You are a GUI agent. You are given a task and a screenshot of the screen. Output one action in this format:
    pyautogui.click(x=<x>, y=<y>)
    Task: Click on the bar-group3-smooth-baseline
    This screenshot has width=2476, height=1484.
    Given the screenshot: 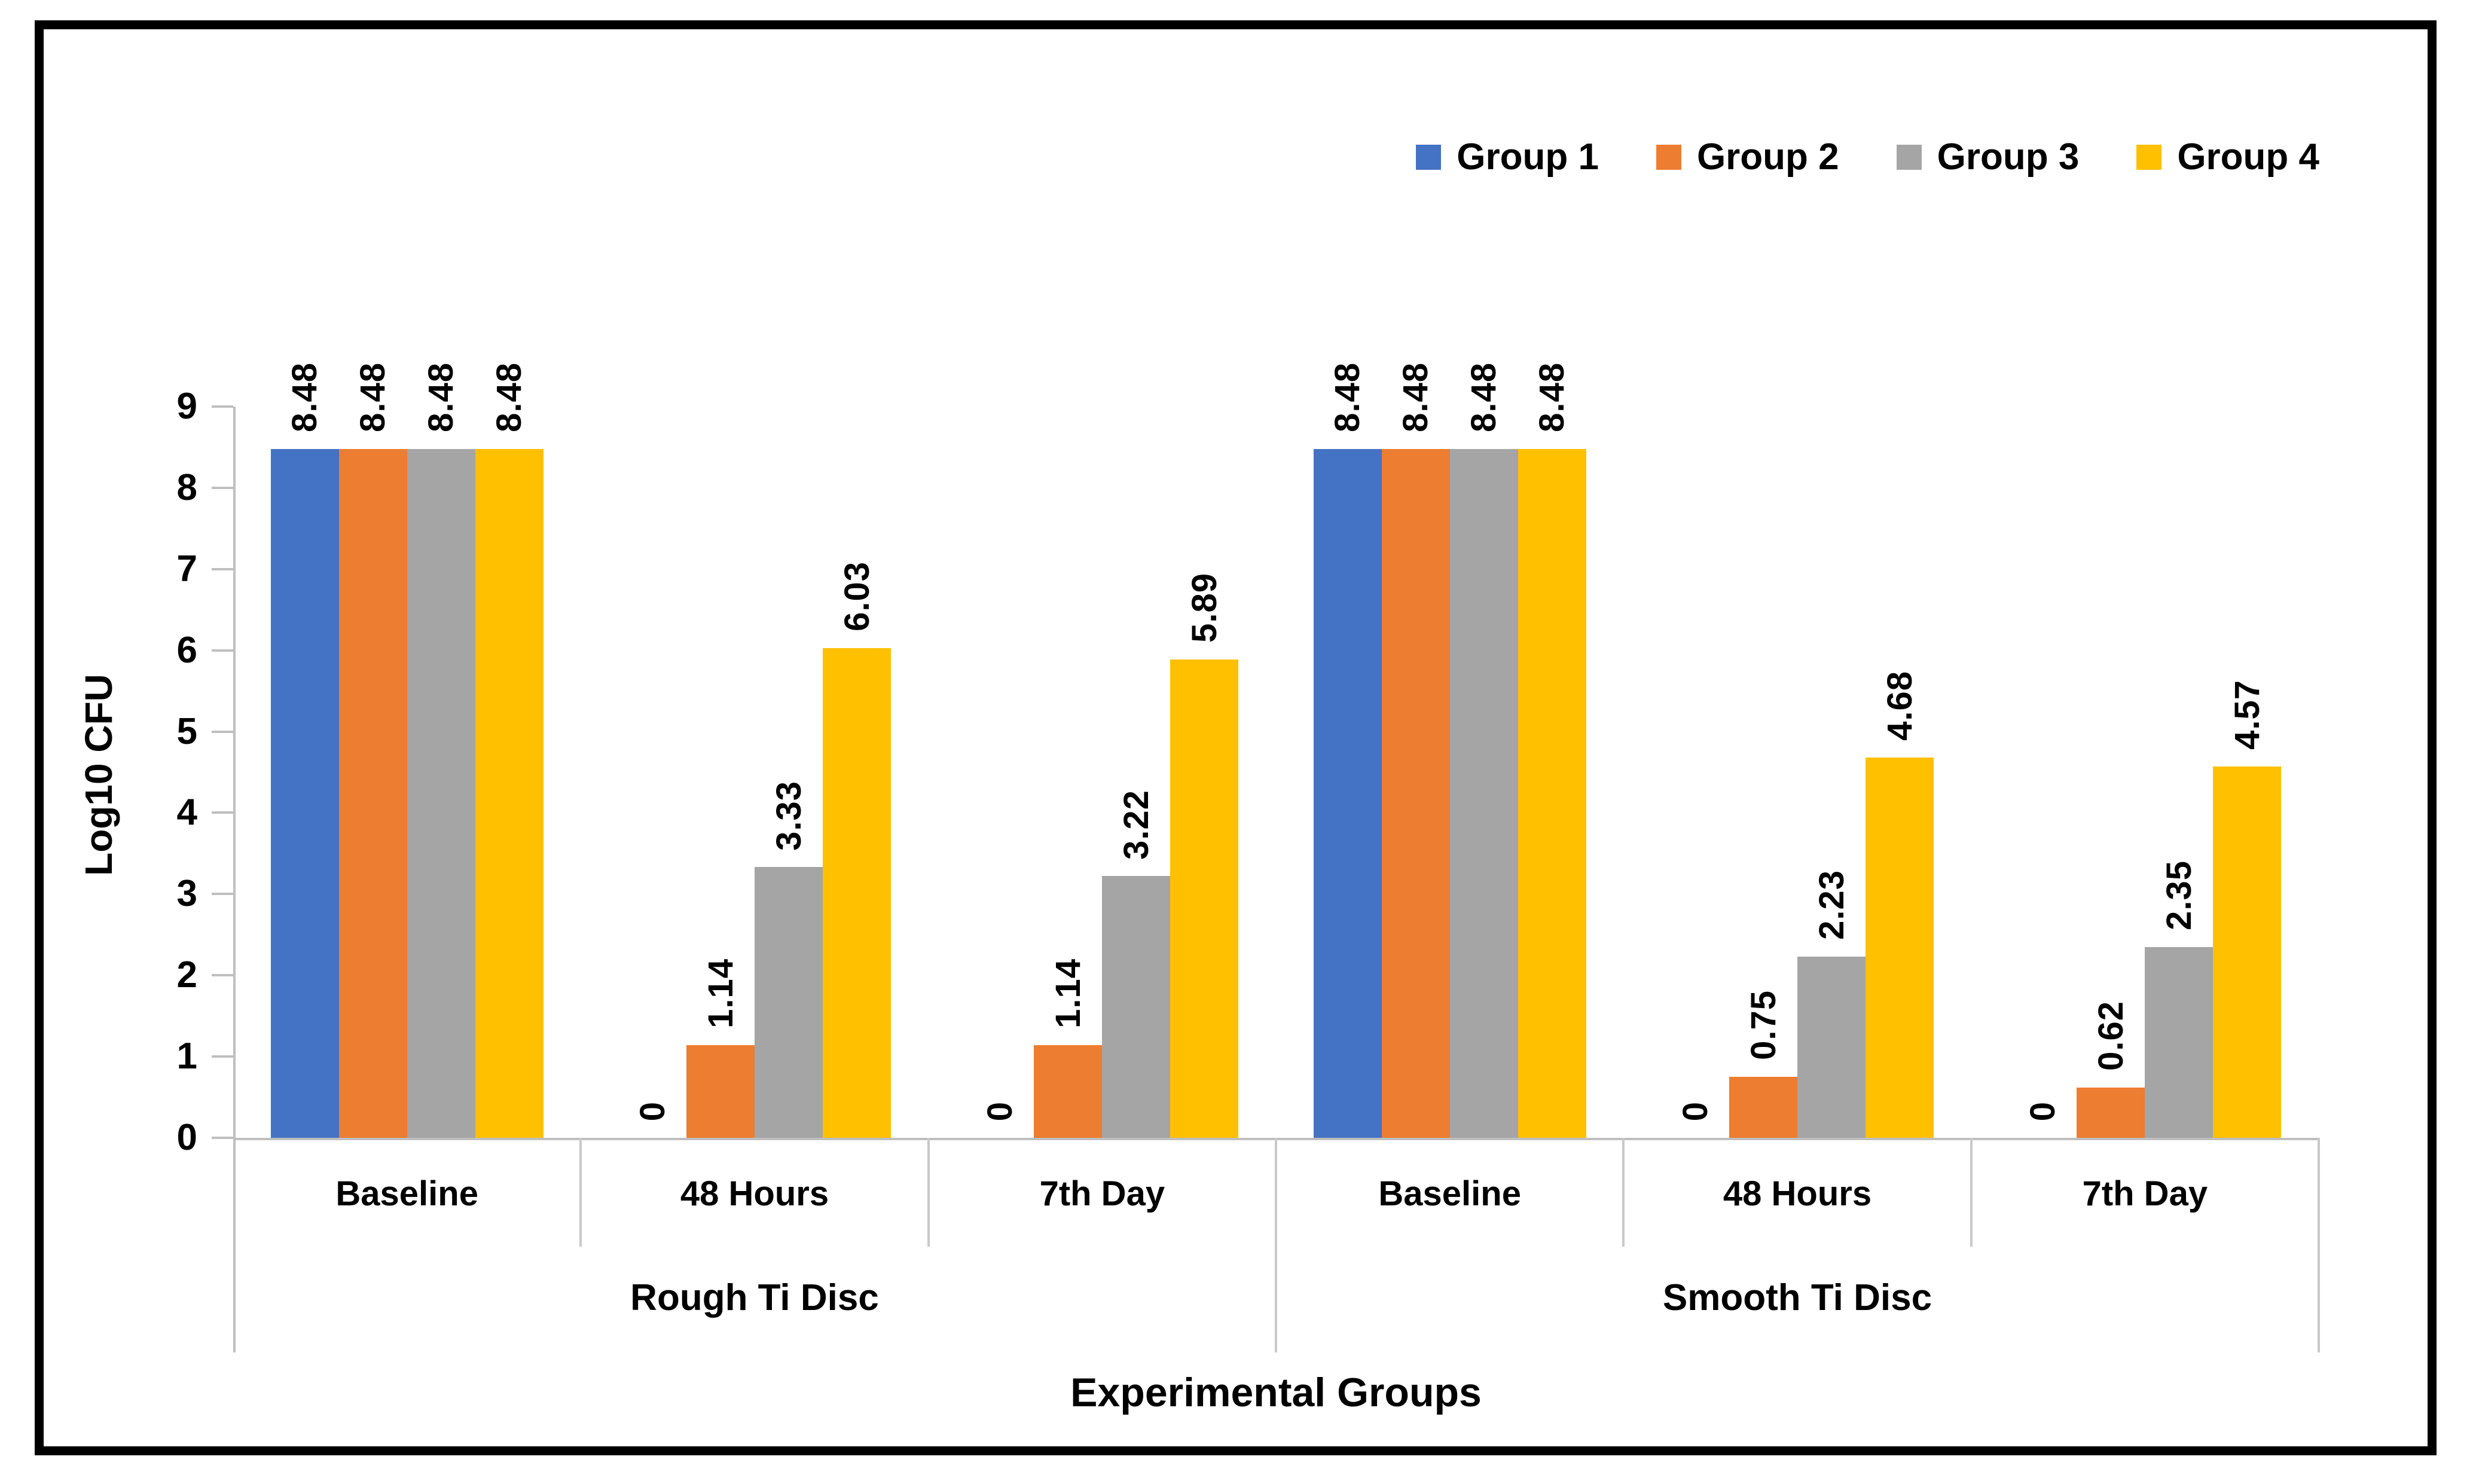 What is the action you would take?
    pyautogui.click(x=1483, y=793)
    